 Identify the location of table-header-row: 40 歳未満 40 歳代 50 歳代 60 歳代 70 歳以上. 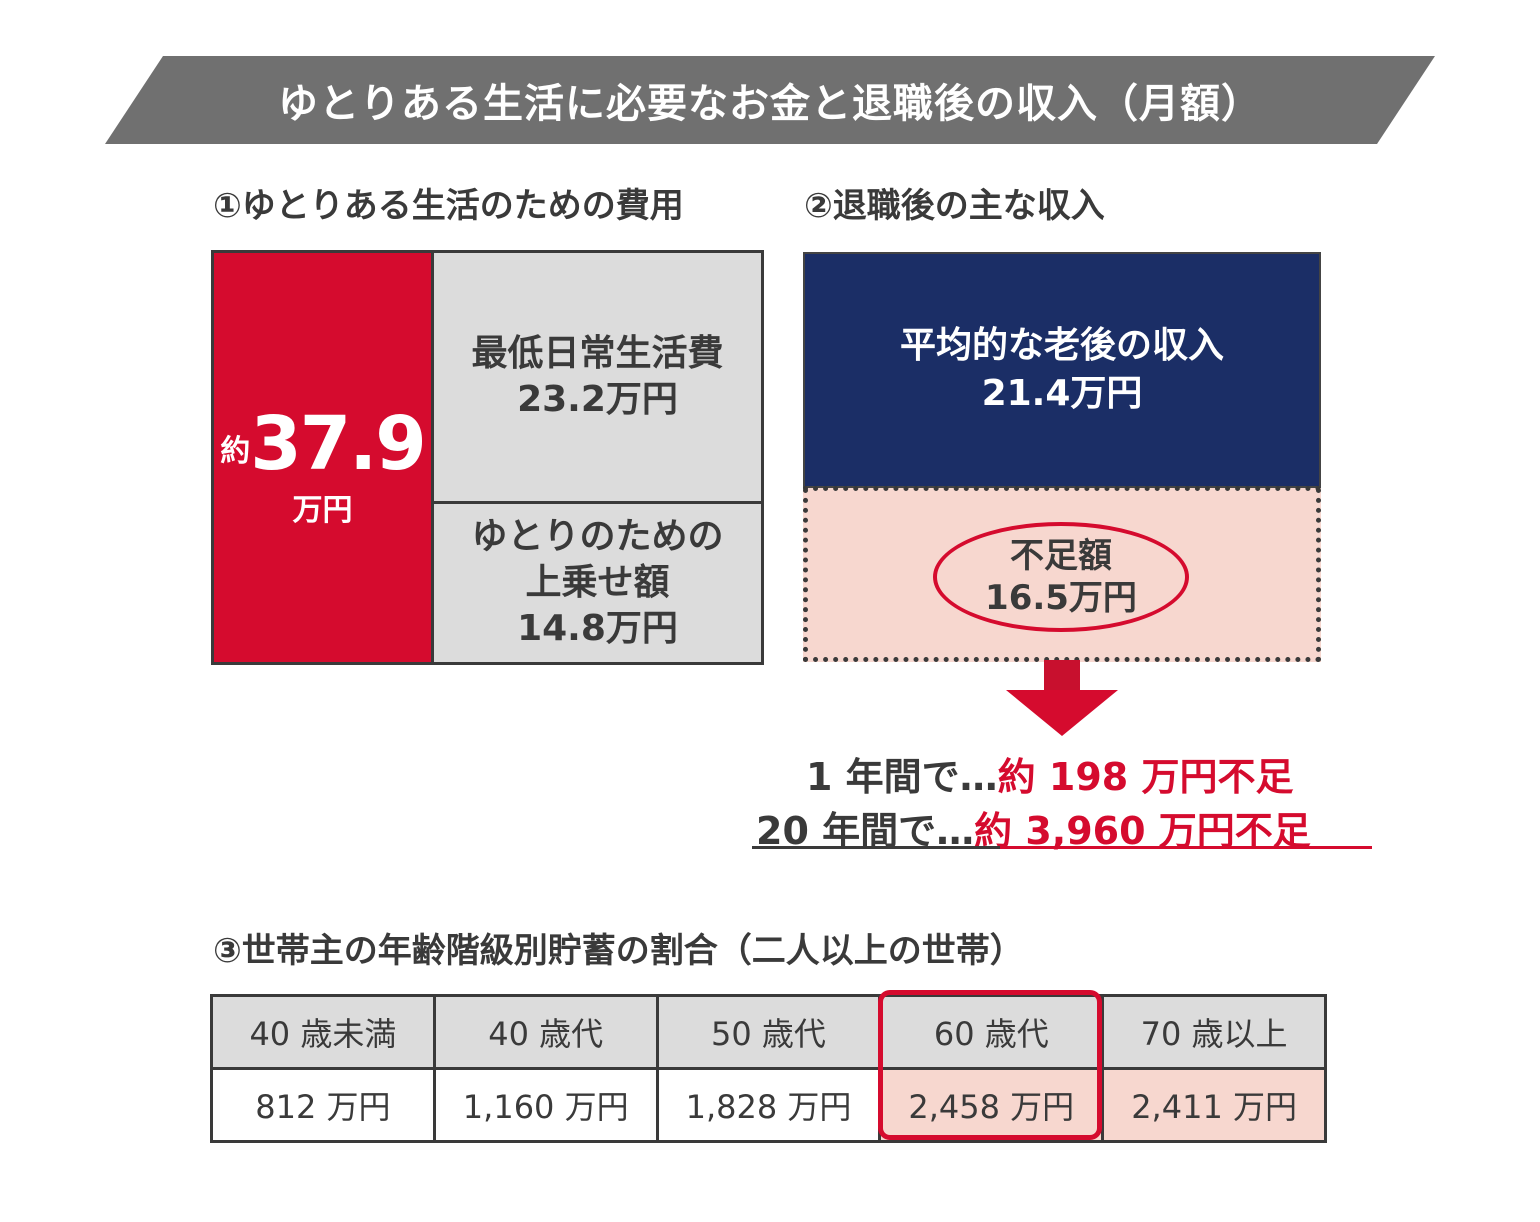
(768, 1032).